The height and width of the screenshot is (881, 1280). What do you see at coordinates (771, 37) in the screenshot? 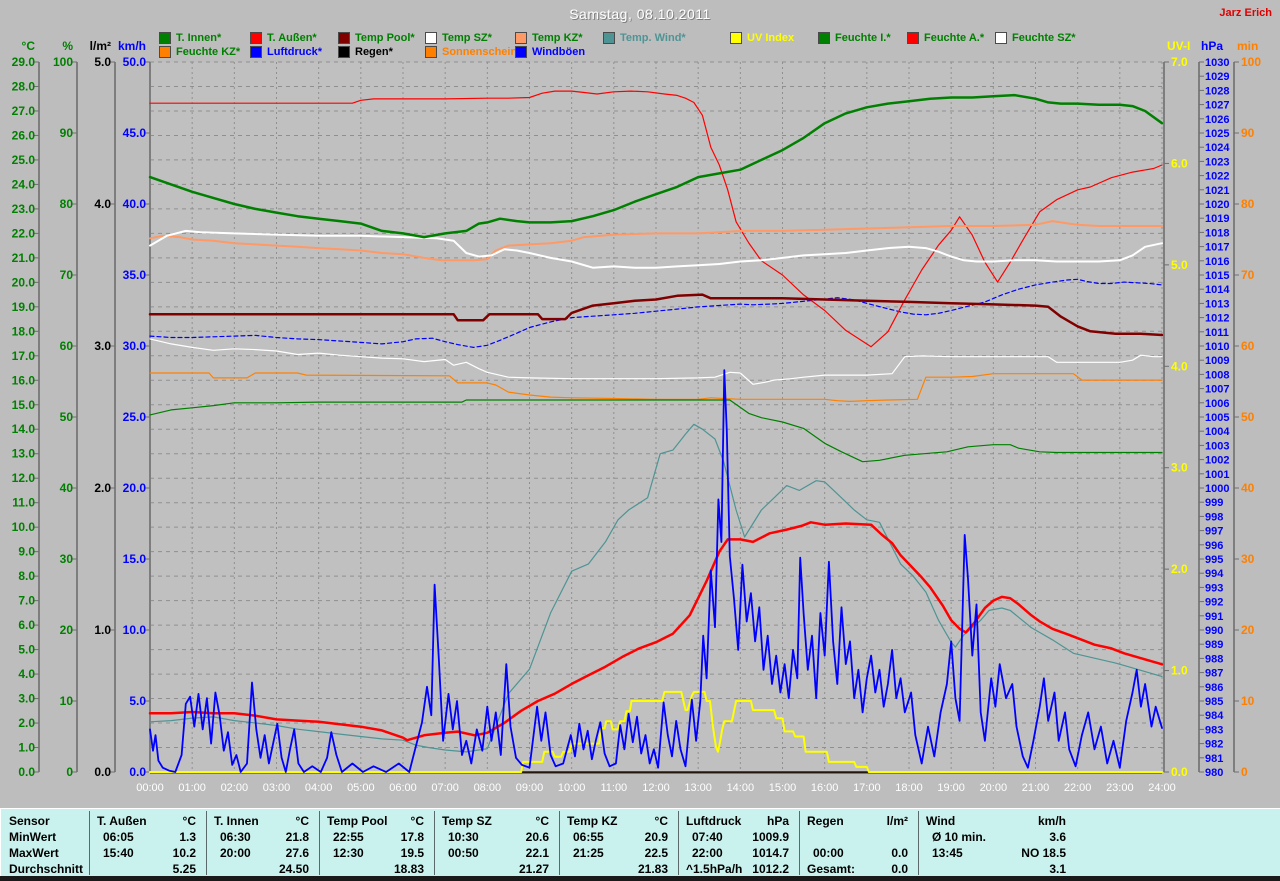
I see `legend-label: UV Index` at bounding box center [771, 37].